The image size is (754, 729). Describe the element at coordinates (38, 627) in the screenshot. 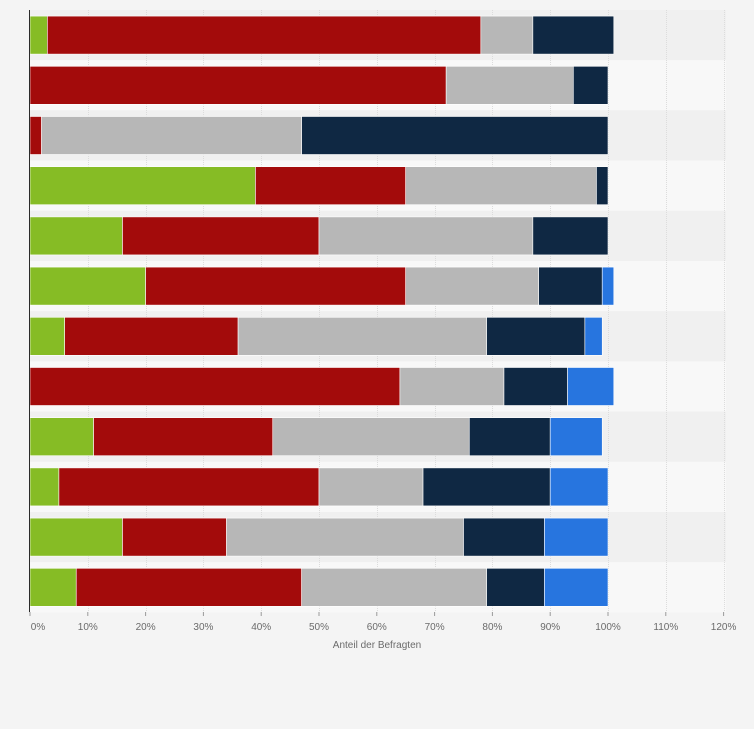

I see `x-tick-label: 0%` at that location.